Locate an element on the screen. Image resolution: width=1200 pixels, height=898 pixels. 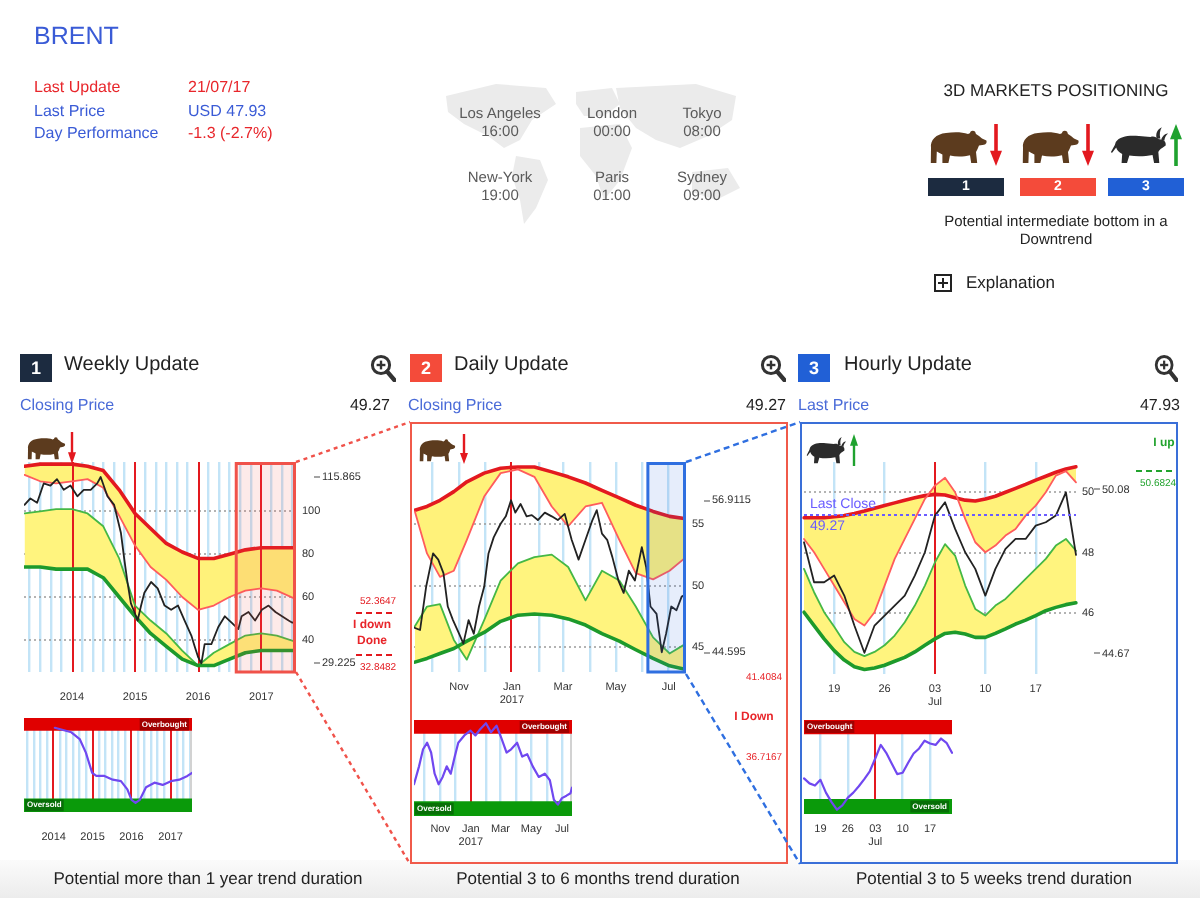
chart-title: Hourly Update is located at coordinates (908, 365).